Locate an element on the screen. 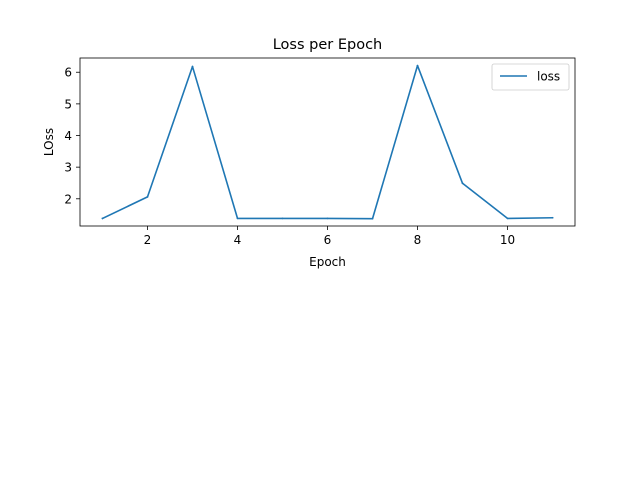 The width and height of the screenshot is (640, 484). x-axis: 2 4 6 8 10 is located at coordinates (329, 236).